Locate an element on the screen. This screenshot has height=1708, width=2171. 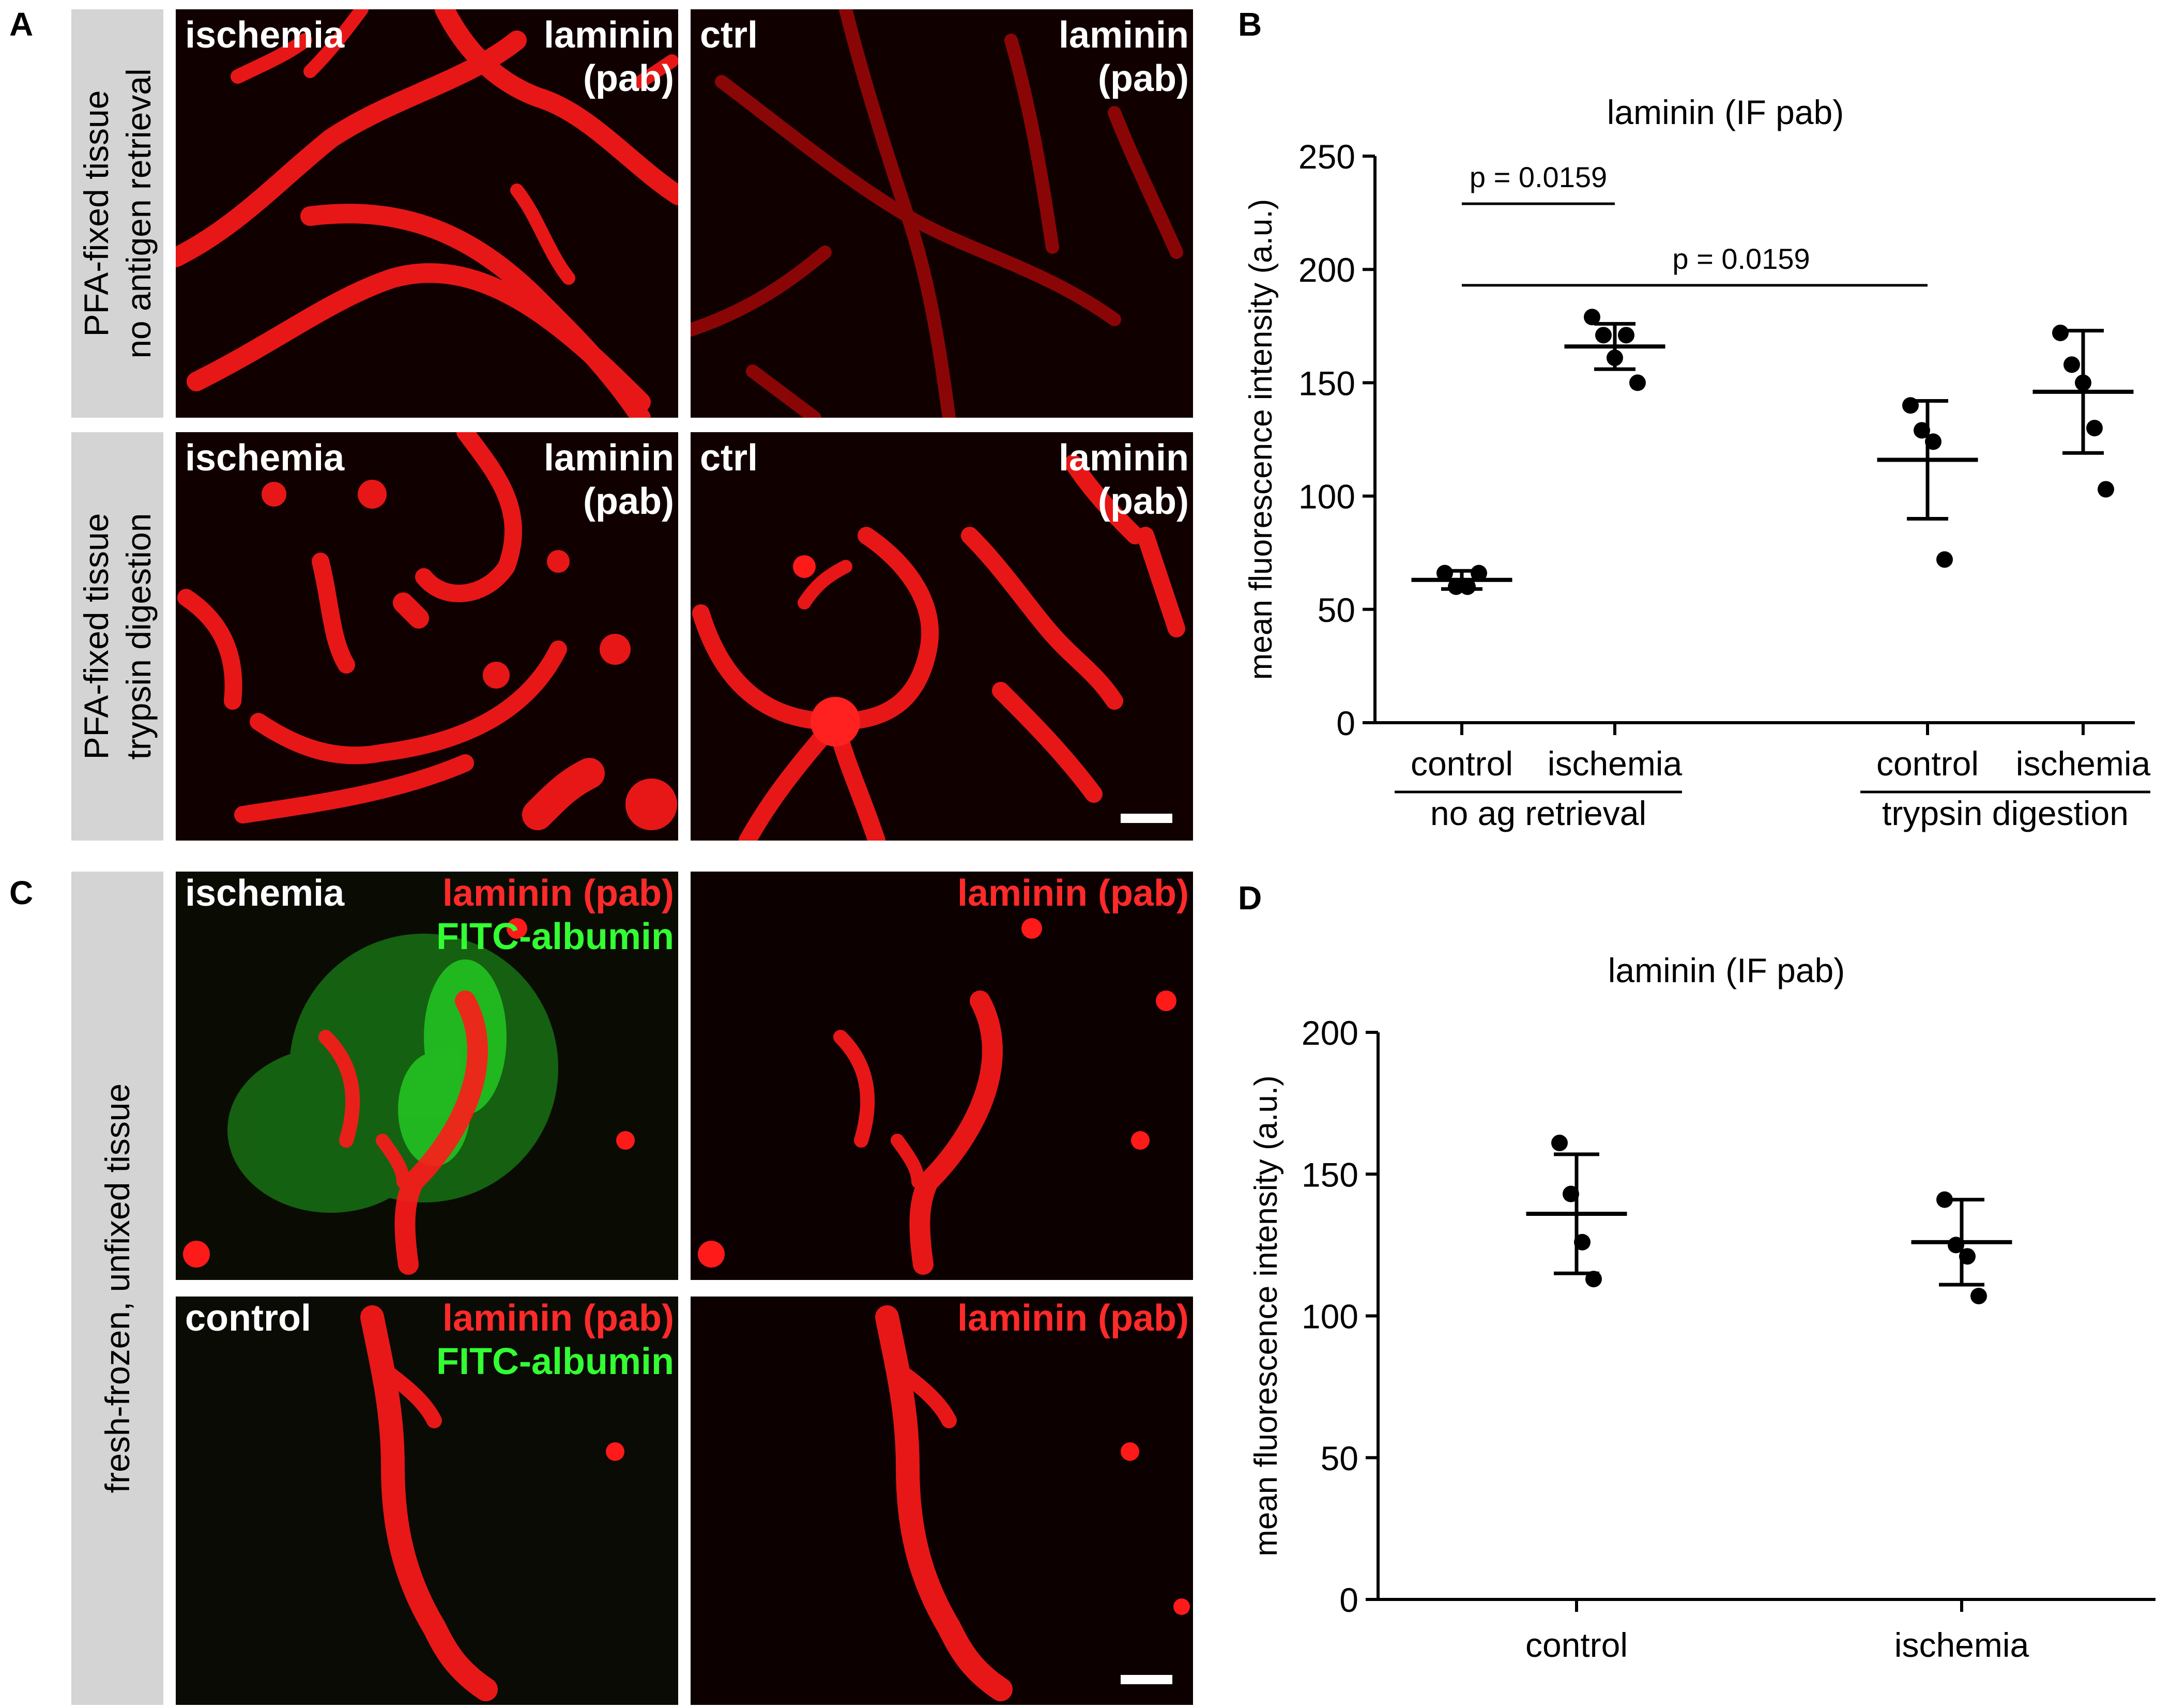
chart-d-y-tick-label: 100 is located at coordinates (1330, 1317).